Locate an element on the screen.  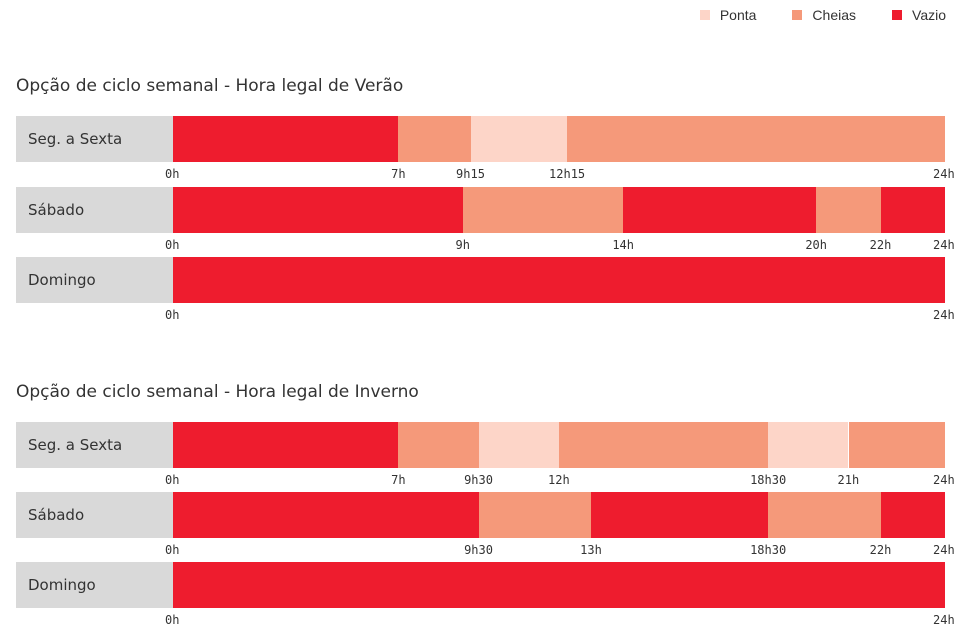
legend-item-ponta: Ponta is located at coordinates (728, 15).